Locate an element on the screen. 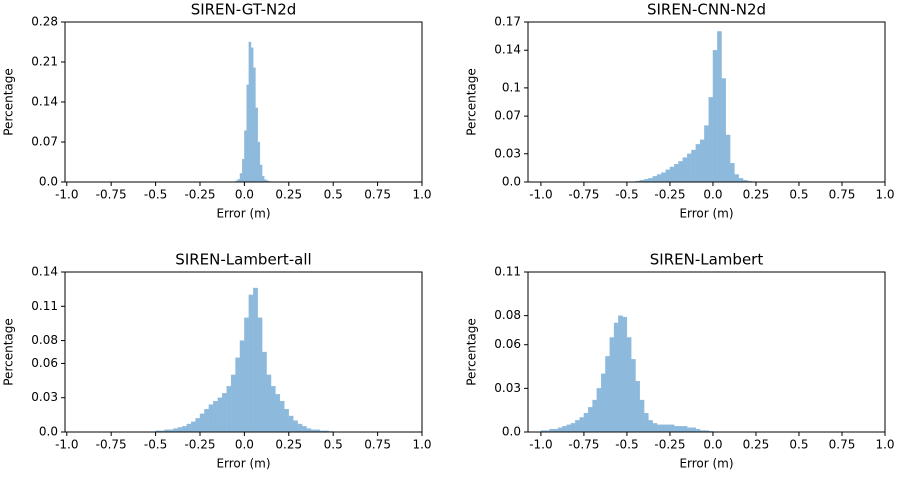 The height and width of the screenshot is (478, 900). chart-title: SIREN-CNN-N2d is located at coordinates (706, 10).